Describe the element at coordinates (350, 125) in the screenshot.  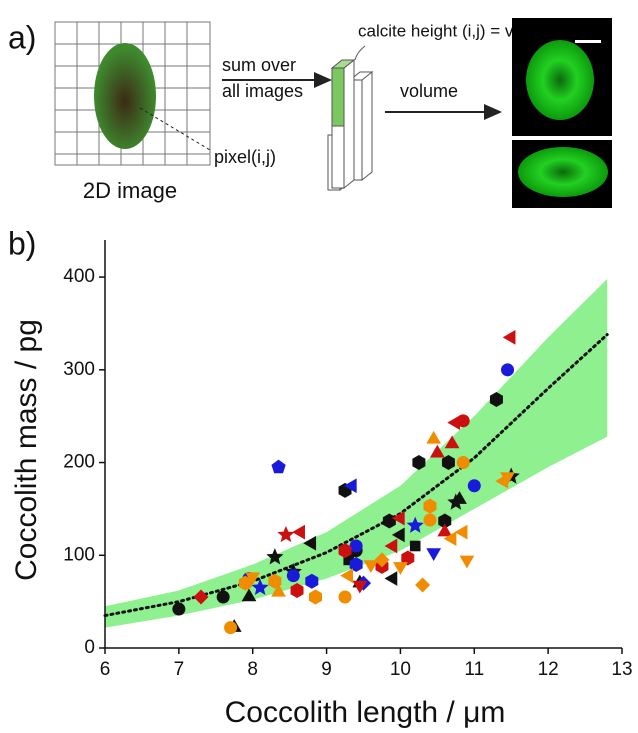
I see `columns` at that location.